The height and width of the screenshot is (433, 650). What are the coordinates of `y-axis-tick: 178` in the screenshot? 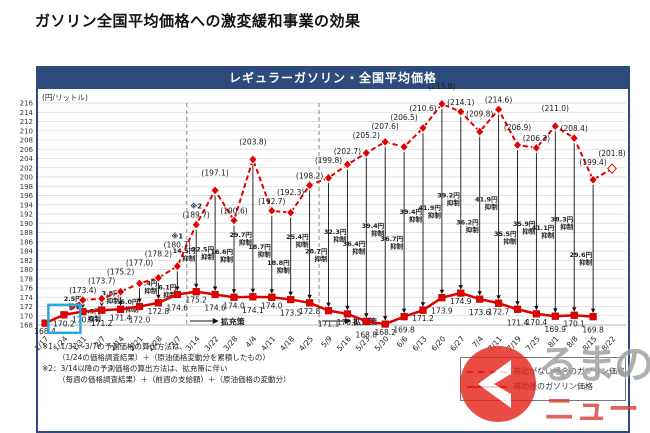 It's located at (26, 279).